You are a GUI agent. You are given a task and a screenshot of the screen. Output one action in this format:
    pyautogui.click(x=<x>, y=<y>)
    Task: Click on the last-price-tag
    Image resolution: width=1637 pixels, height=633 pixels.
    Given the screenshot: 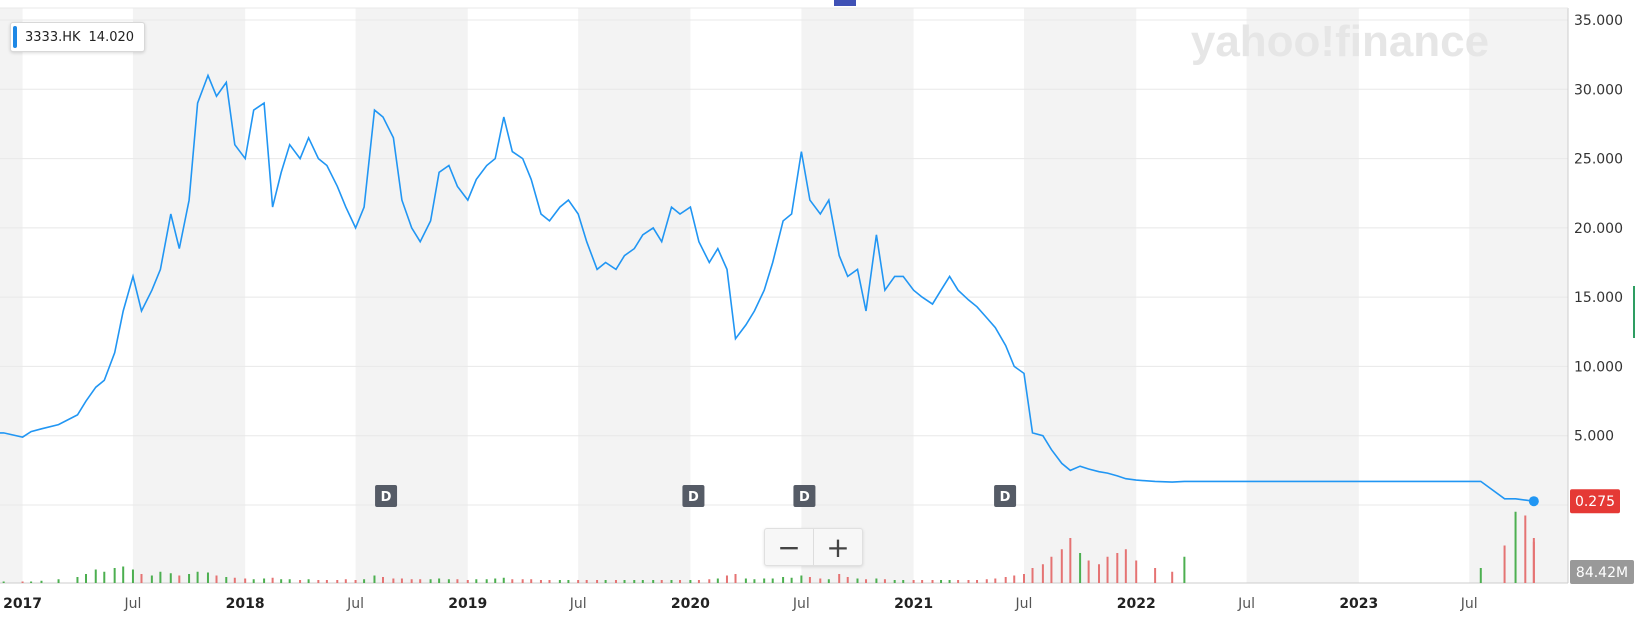 What is the action you would take?
    pyautogui.click(x=1595, y=501)
    